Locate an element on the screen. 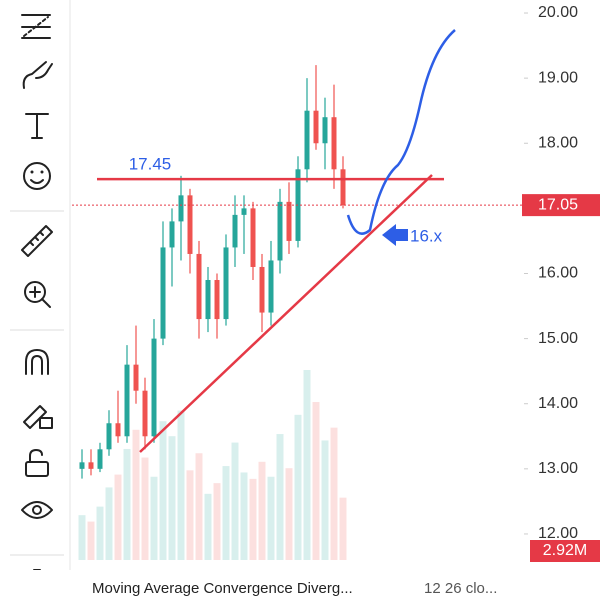 The width and height of the screenshot is (600, 605). y-tick-label: 19.00 is located at coordinates (558, 77).